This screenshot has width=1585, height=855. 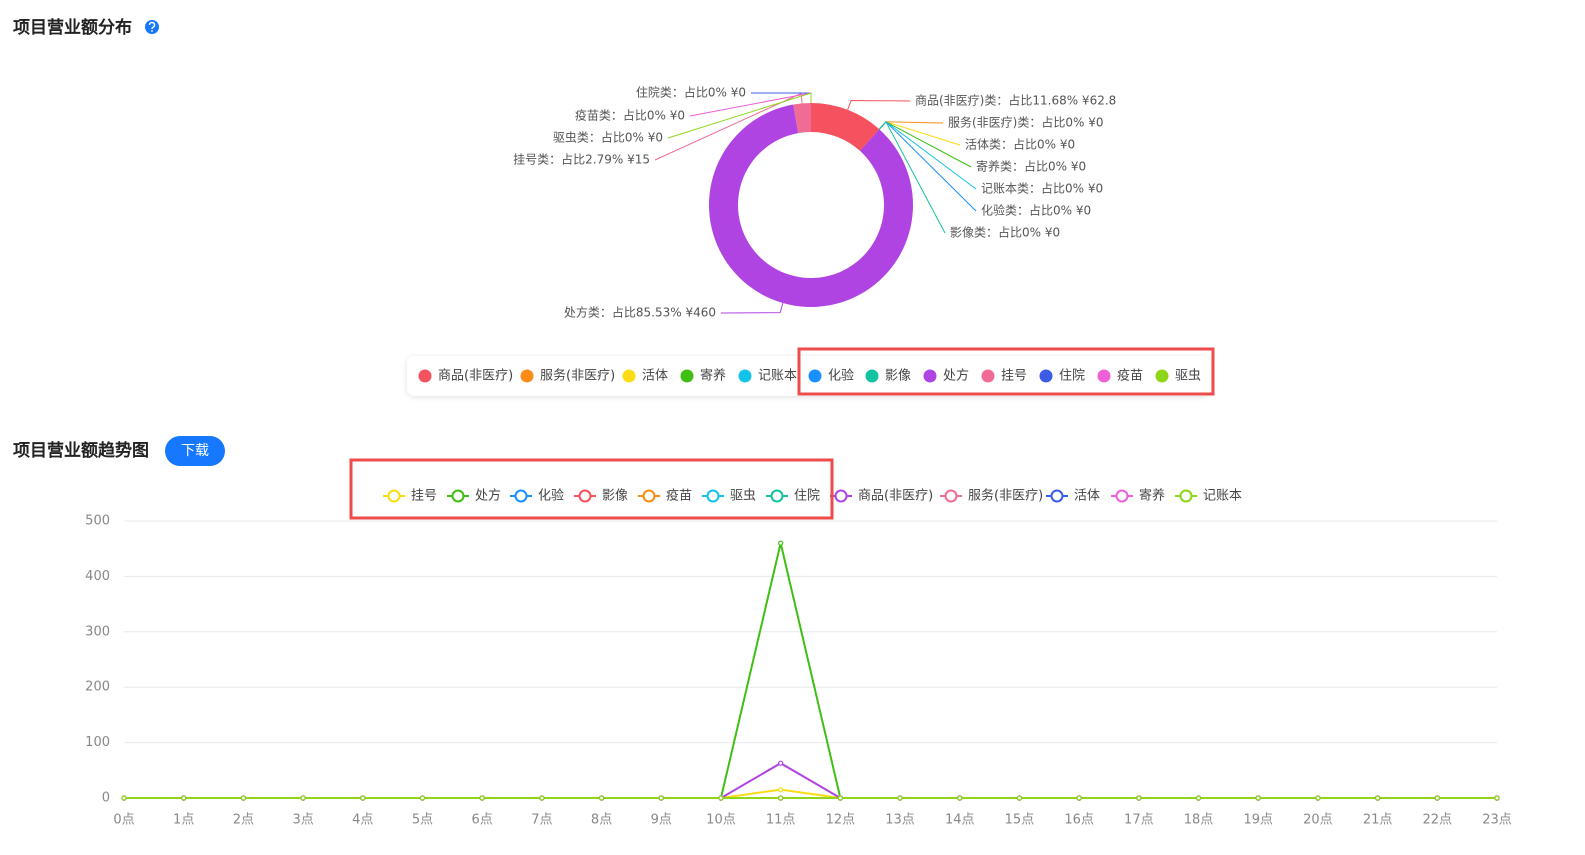 I want to click on legend-label: 住院, so click(x=1072, y=376).